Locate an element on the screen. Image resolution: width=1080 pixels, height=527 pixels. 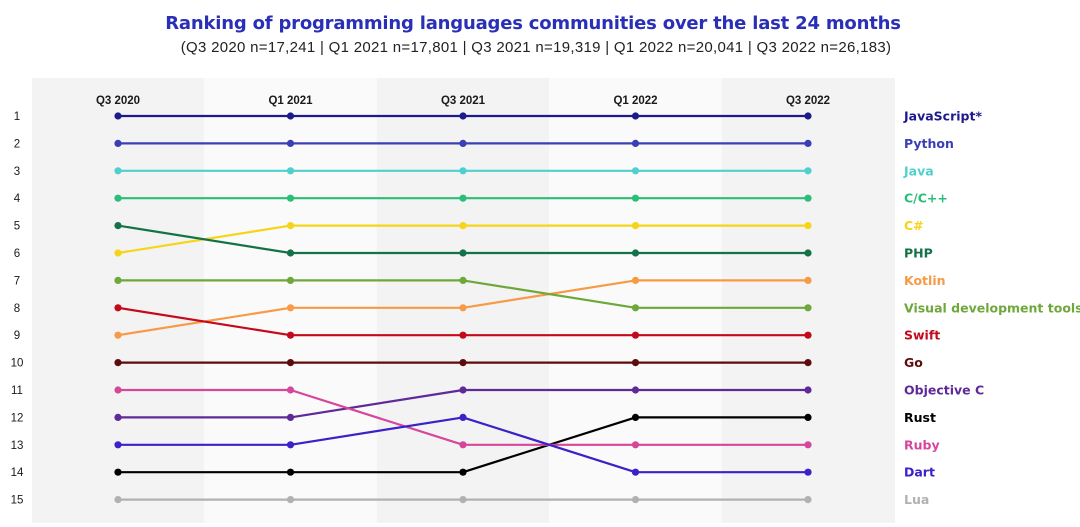
y-tick-label: 6 is located at coordinates (17, 254).